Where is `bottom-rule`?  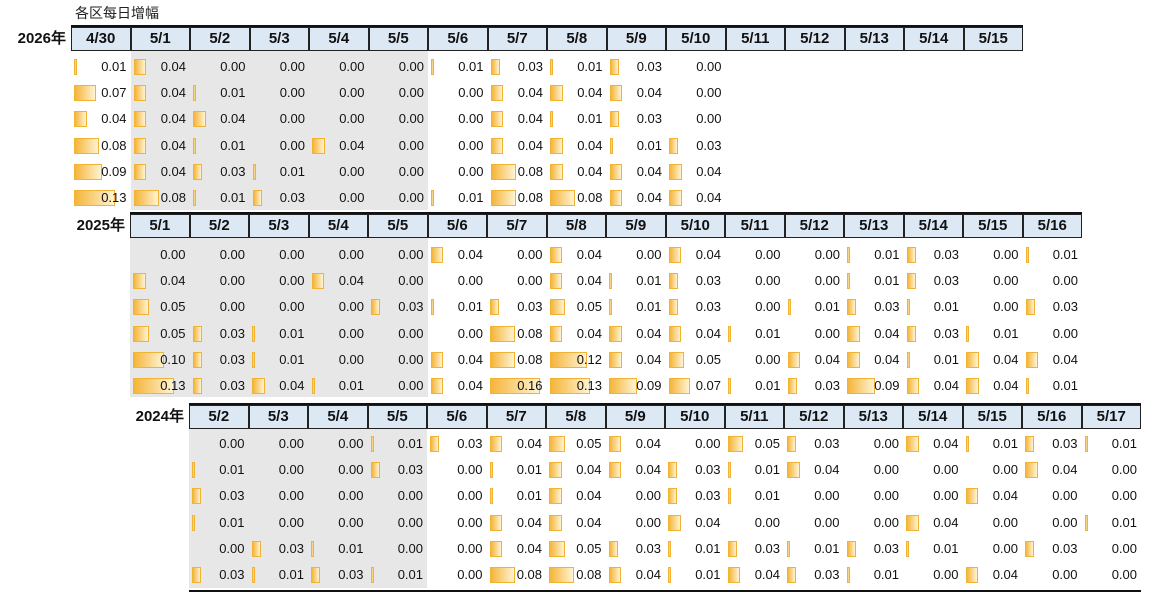 bottom-rule is located at coordinates (665, 591).